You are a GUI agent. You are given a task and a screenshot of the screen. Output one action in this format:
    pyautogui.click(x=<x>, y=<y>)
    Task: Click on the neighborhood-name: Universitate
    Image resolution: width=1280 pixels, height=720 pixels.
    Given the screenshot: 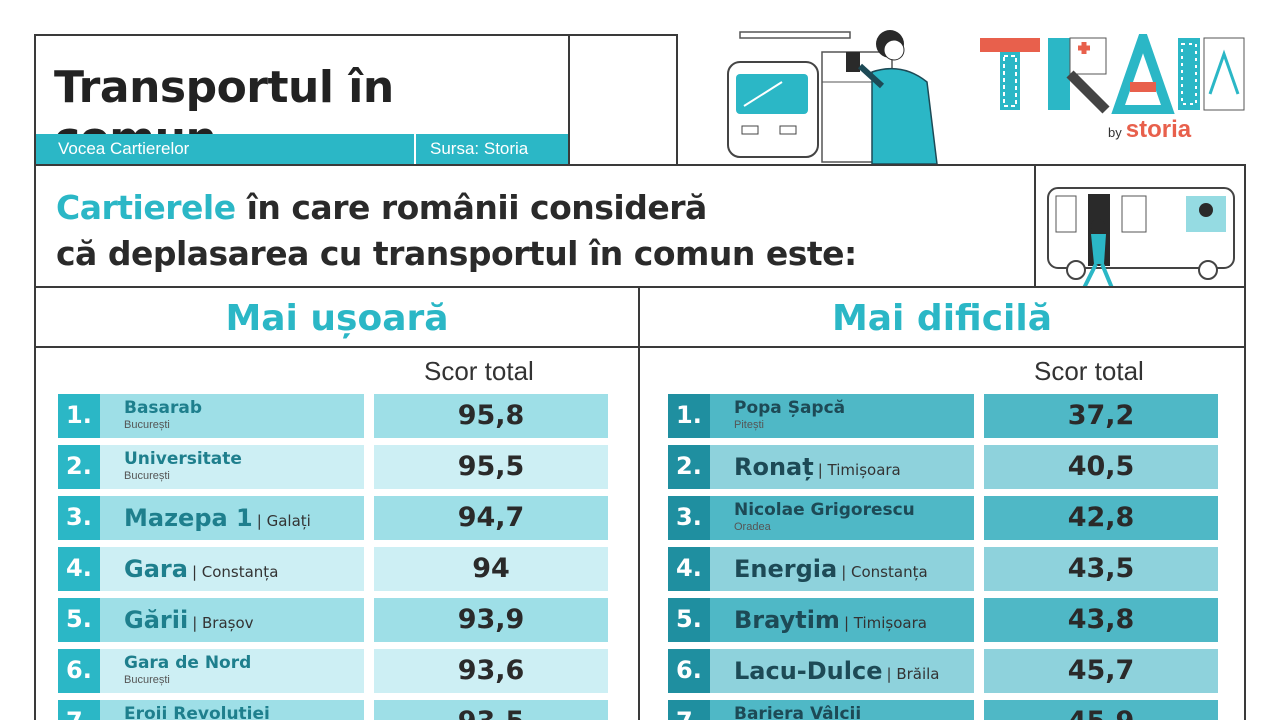 What is the action you would take?
    pyautogui.click(x=183, y=459)
    